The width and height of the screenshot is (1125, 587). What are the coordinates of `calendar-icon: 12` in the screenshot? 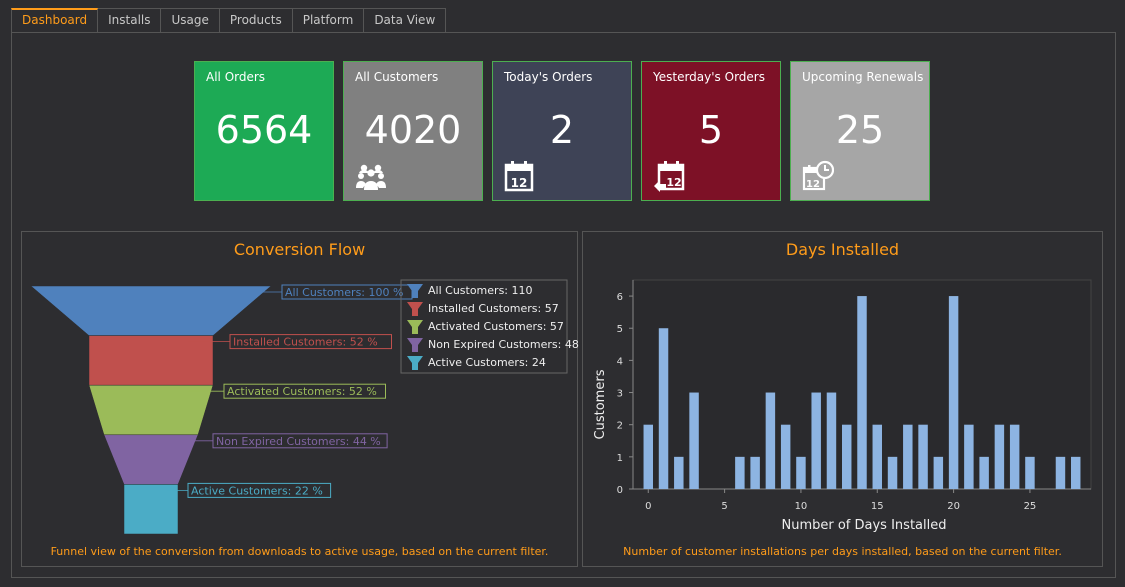 It's located at (520, 176).